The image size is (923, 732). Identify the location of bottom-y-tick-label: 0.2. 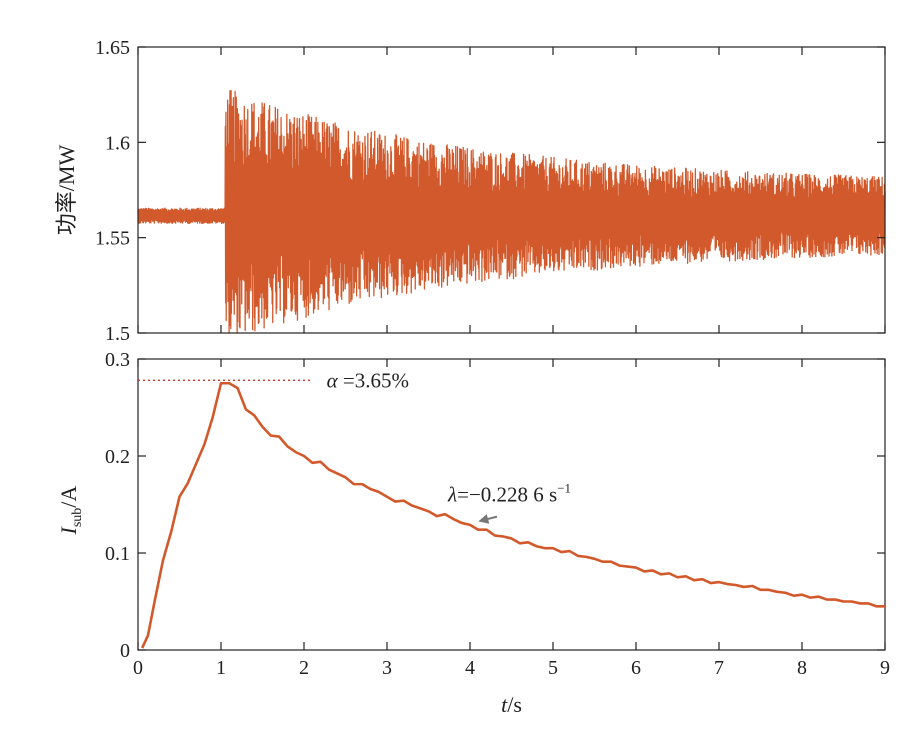
(117, 457).